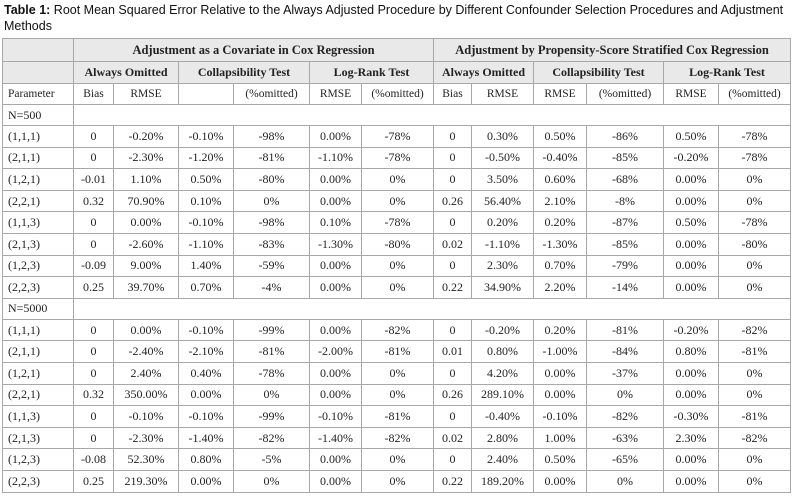 This screenshot has width=796, height=498. What do you see at coordinates (625, 94) in the screenshot?
I see `column-header: (%omitted)` at bounding box center [625, 94].